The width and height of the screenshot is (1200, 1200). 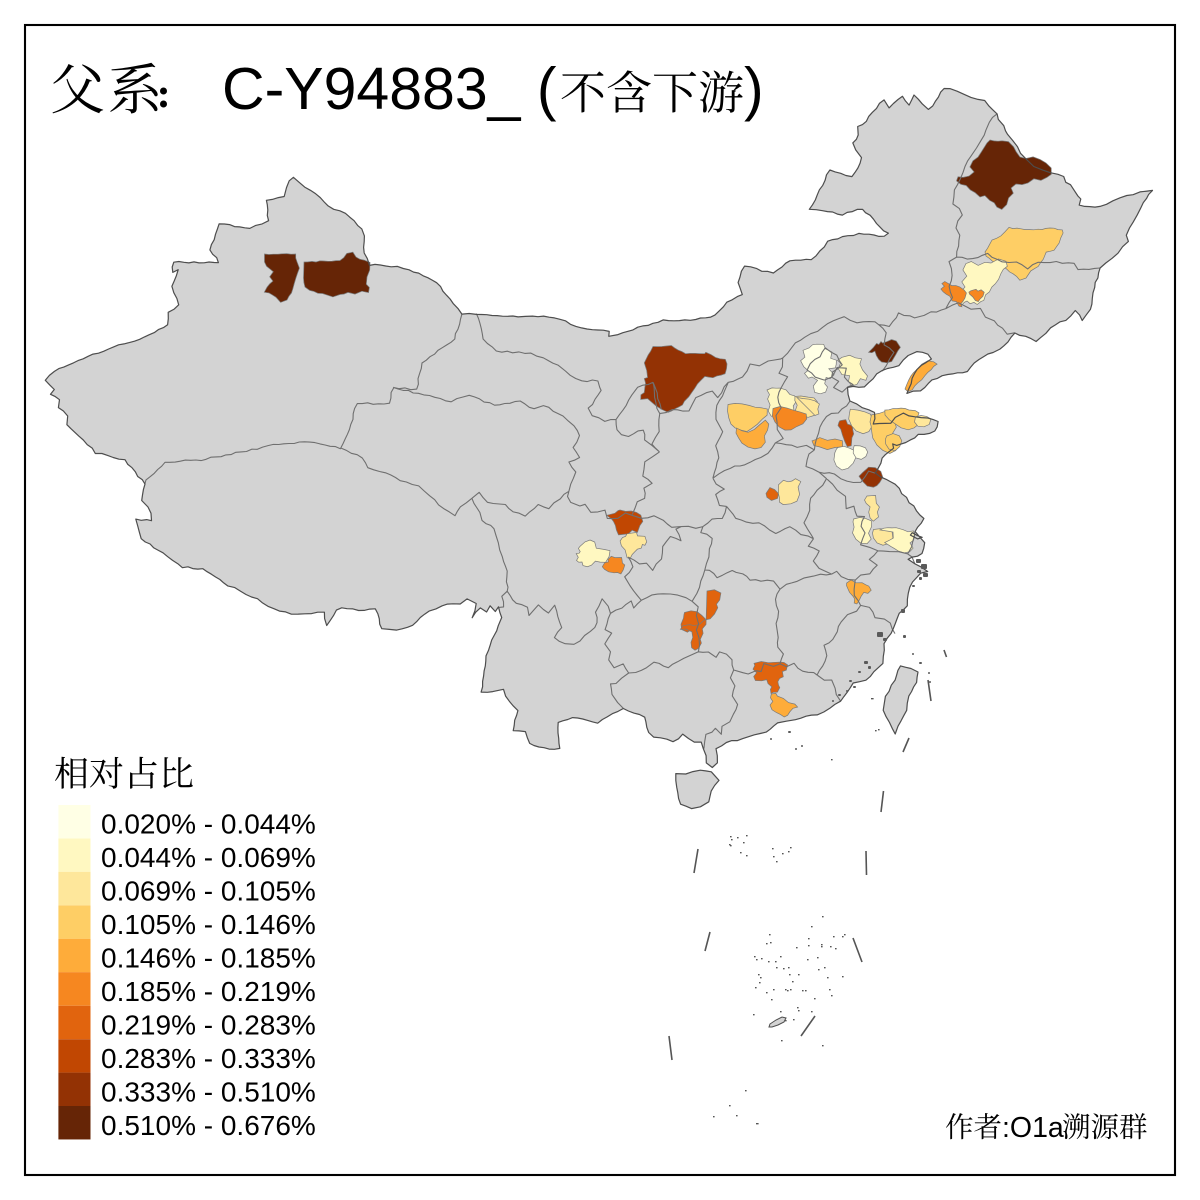 I want to click on svg-text: 0.510% - 0.676%, so click(x=208, y=1125).